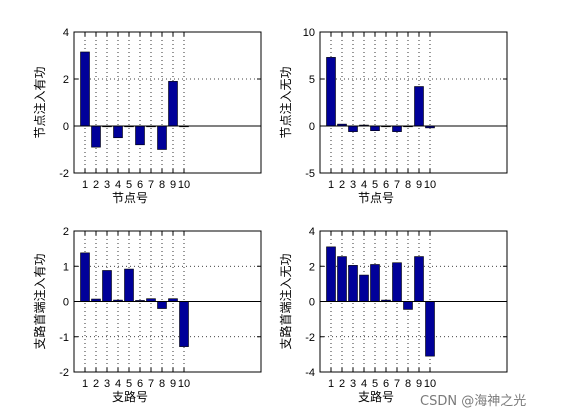 The width and height of the screenshot is (561, 420). I want to click on y-tick-label: 1, so click(66, 267).